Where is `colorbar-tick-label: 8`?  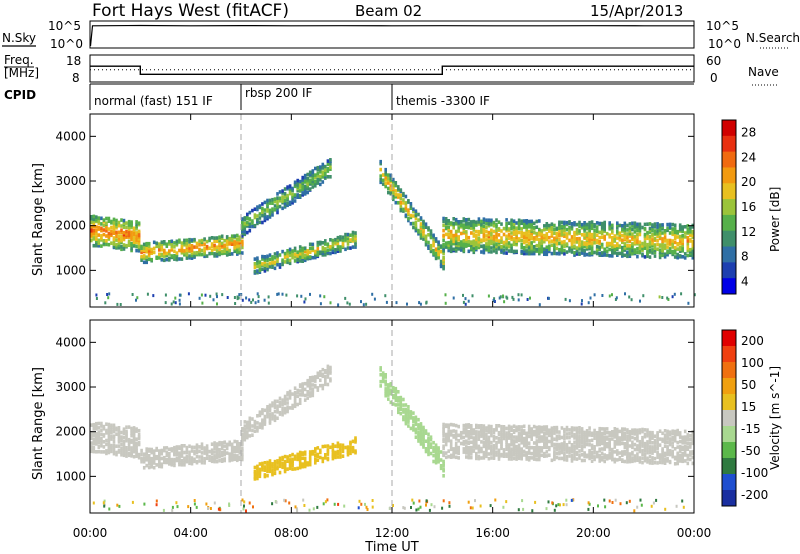 colorbar-tick-label: 8 is located at coordinates (745, 257).